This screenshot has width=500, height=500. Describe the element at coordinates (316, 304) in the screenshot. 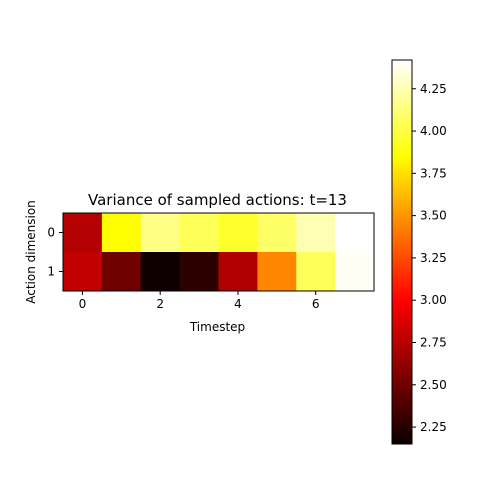

I see `x-tick-label: 6` at that location.